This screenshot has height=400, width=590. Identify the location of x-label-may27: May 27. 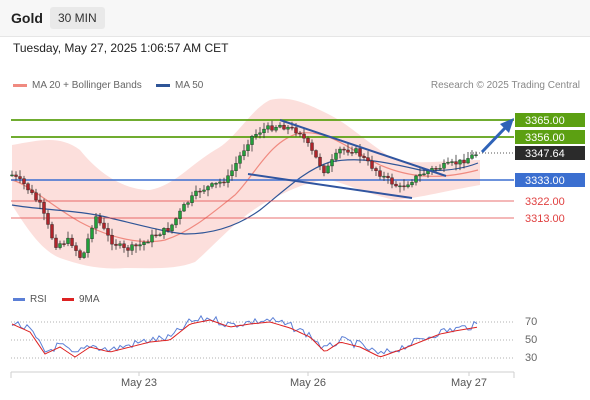
(469, 383).